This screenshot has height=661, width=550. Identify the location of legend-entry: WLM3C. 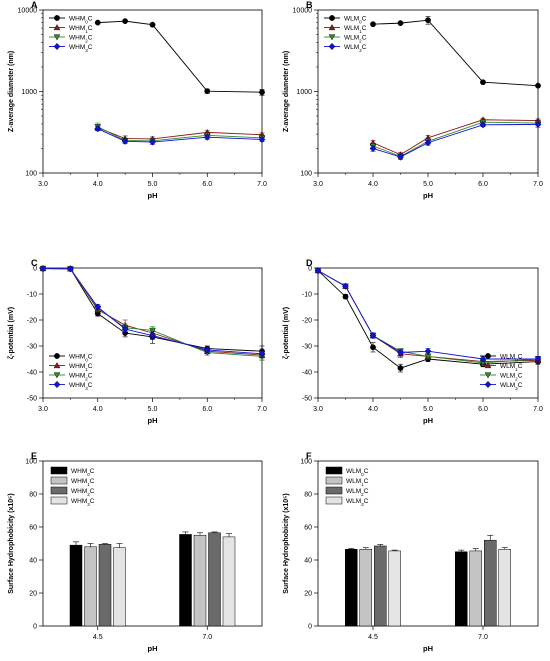
(511, 386).